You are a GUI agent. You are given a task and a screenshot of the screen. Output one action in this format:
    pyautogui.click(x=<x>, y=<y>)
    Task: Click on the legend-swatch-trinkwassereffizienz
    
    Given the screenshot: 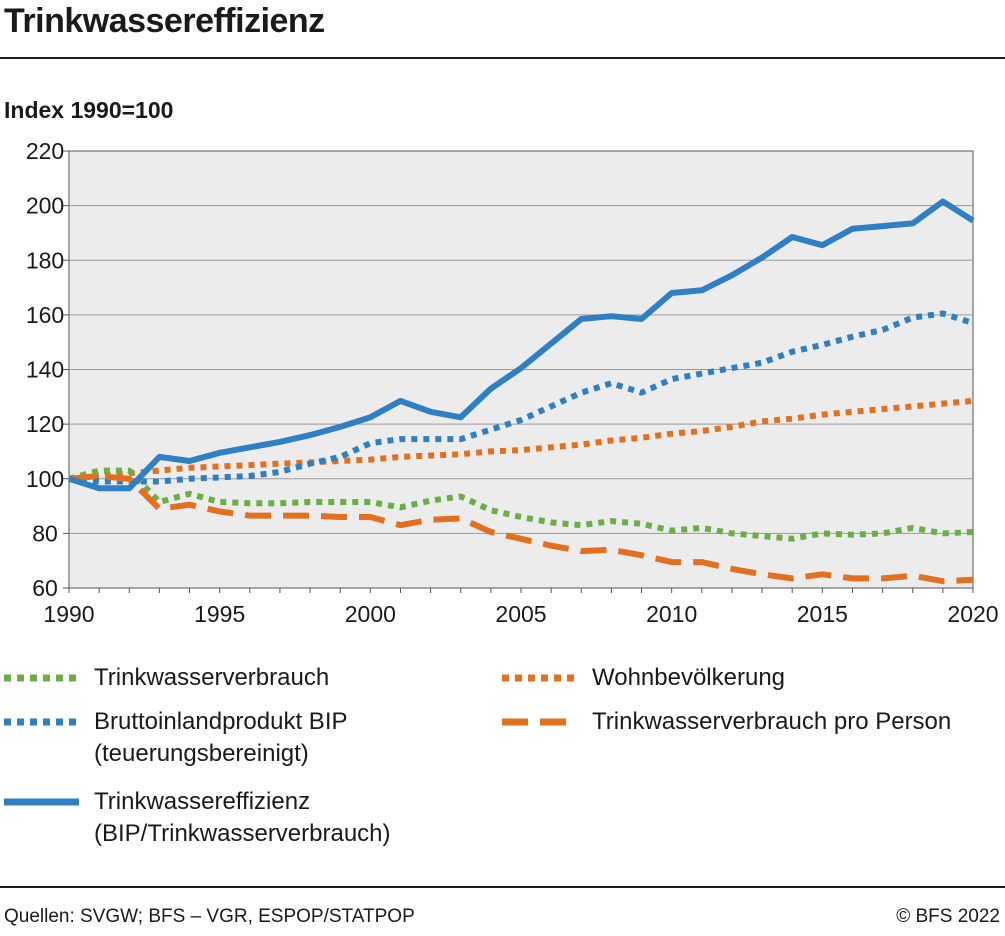 What is the action you would take?
    pyautogui.click(x=41, y=802)
    